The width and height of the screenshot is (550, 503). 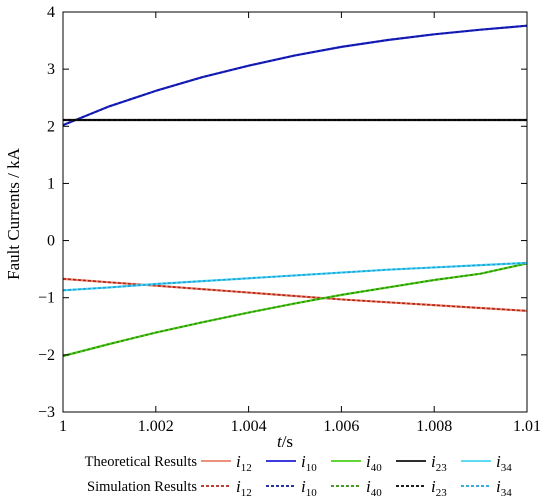 I want to click on x-axis-label-unit: /s, so click(x=287, y=441).